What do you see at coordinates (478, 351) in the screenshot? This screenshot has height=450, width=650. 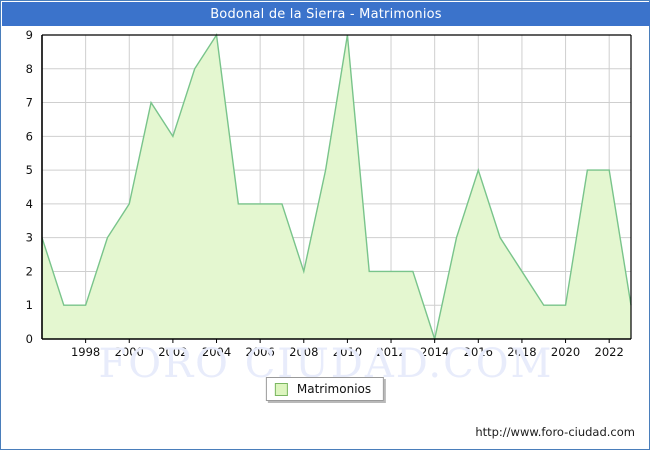 I see `svg-text: 2016` at bounding box center [478, 351].